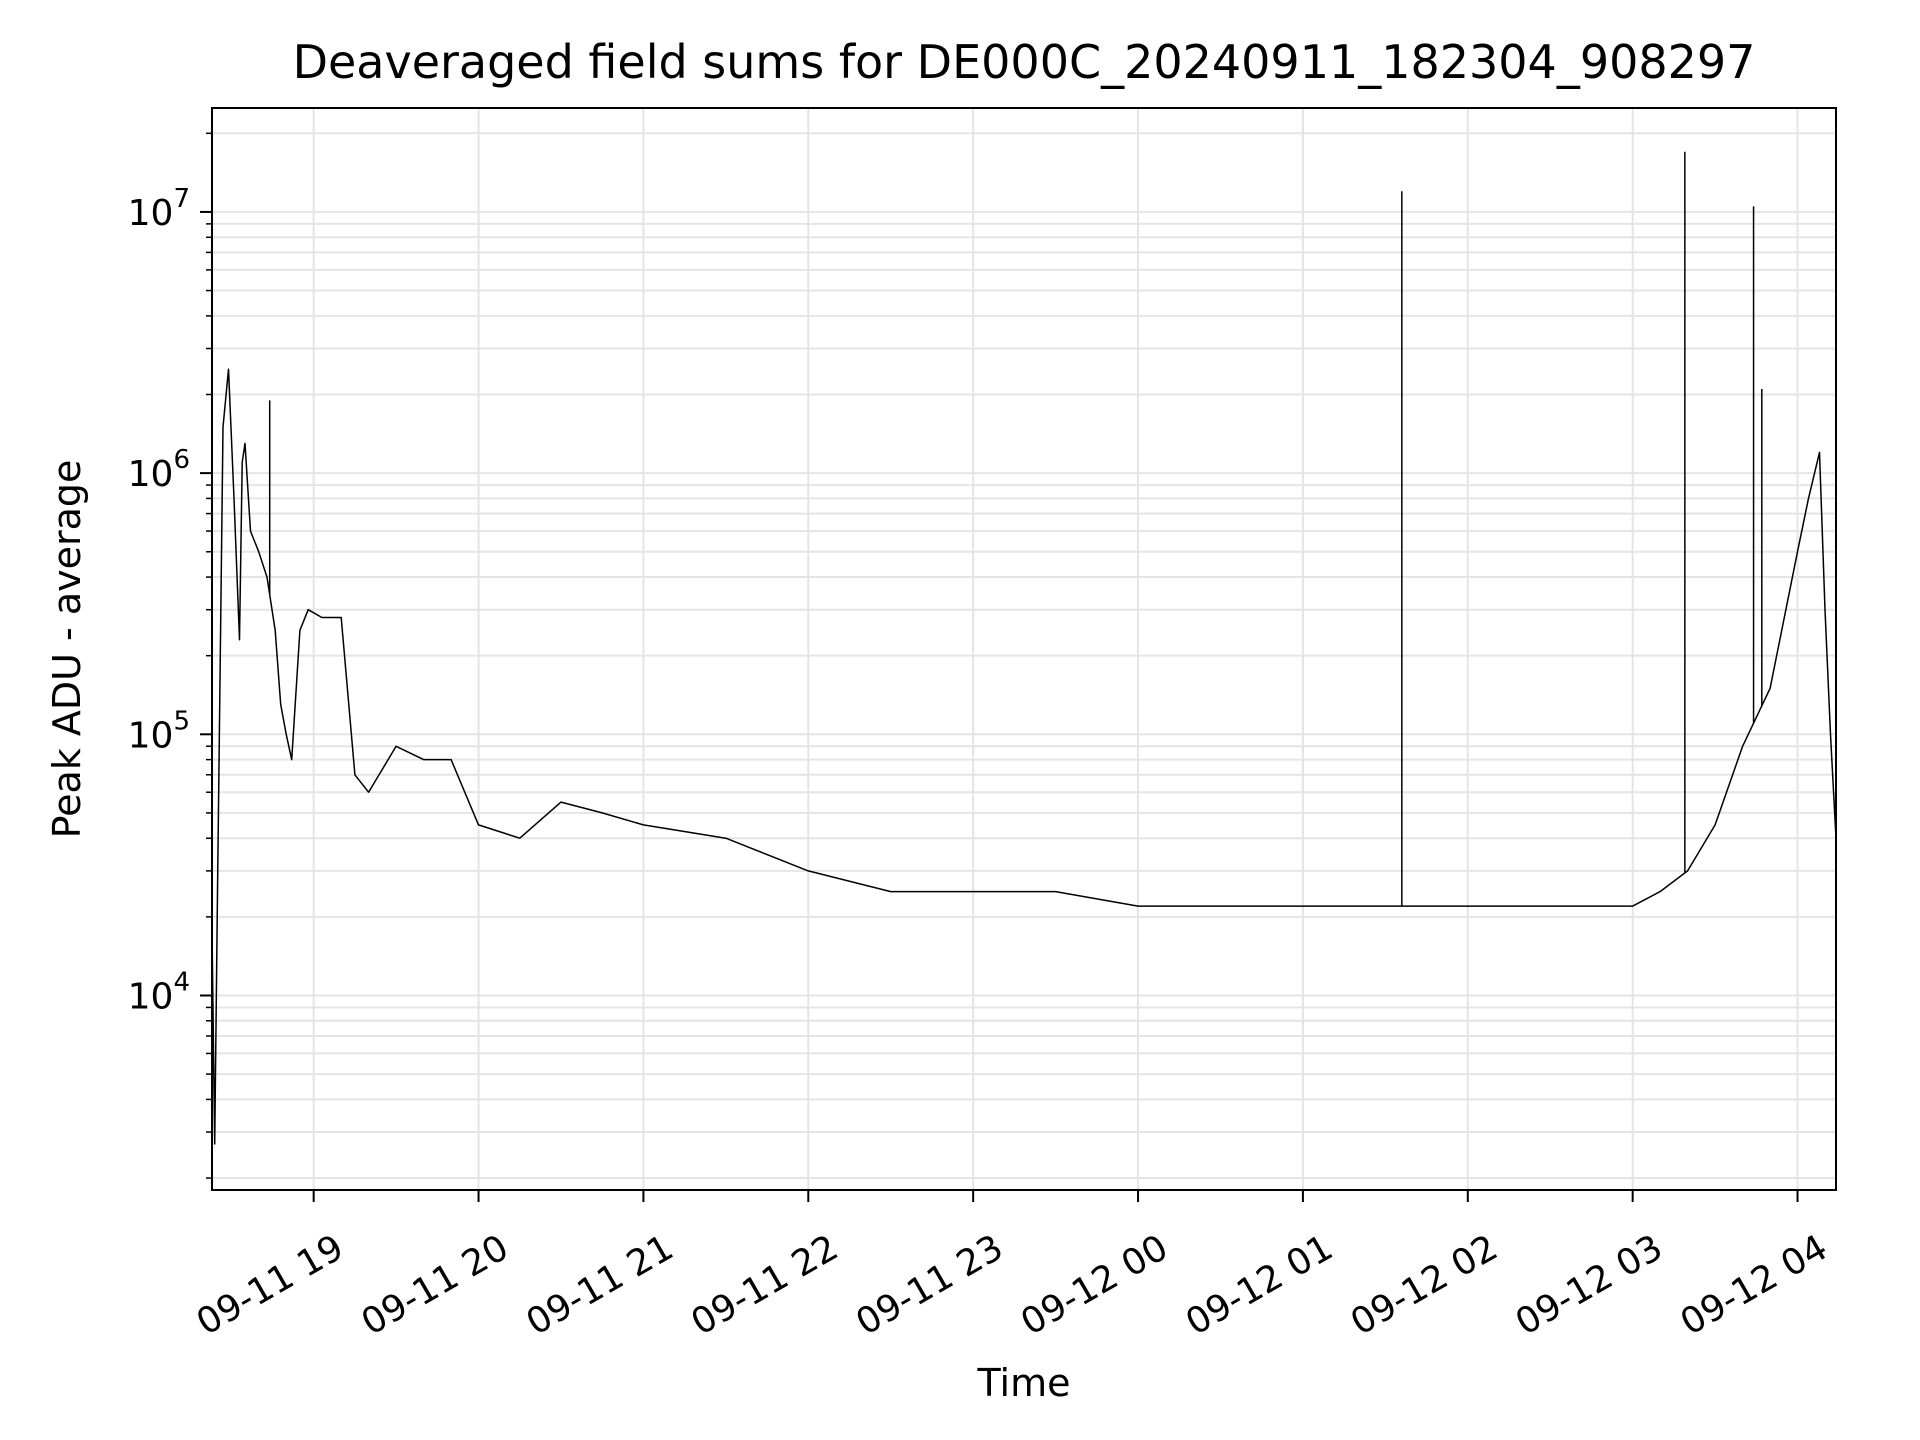  What do you see at coordinates (181, 721) in the screenshot?
I see `y-tick-exponent: 5` at bounding box center [181, 721].